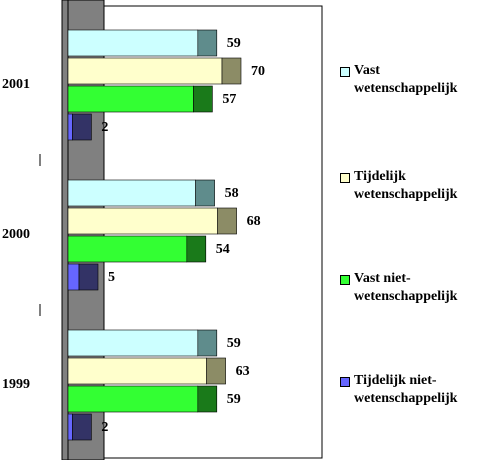  I want to click on legend-label-tijdelijk-wetenschappelijk: Tijdelijk wetenschappelijk, so click(406, 185).